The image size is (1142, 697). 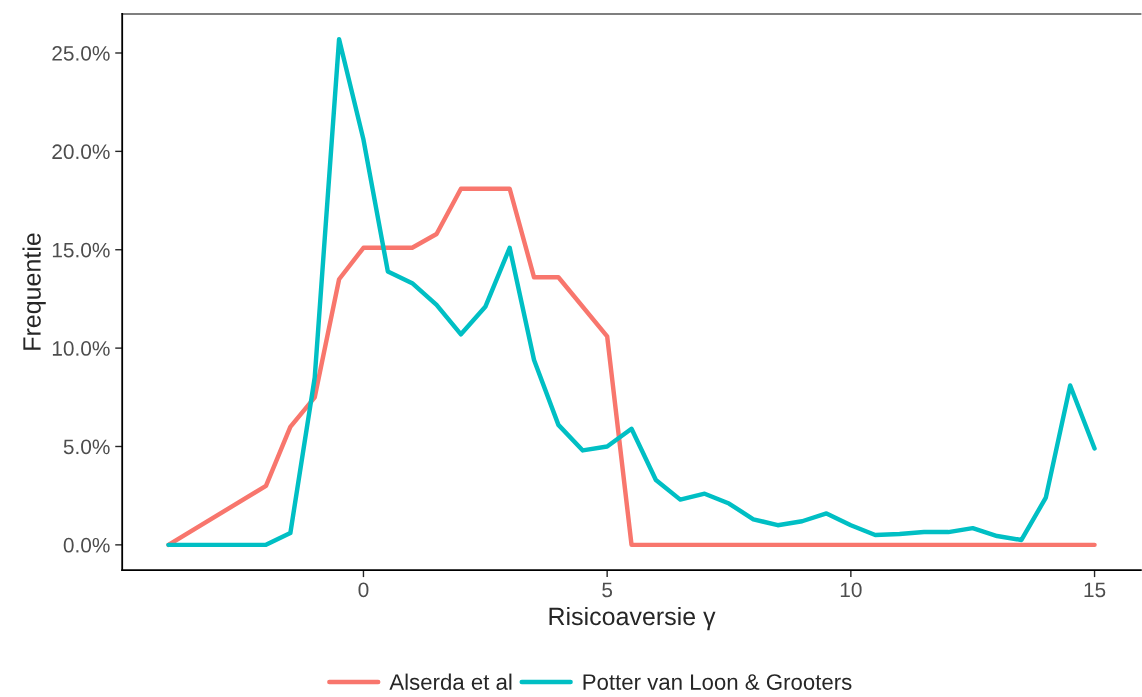 I want to click on y-tick-label: 0.0%, so click(x=86, y=545).